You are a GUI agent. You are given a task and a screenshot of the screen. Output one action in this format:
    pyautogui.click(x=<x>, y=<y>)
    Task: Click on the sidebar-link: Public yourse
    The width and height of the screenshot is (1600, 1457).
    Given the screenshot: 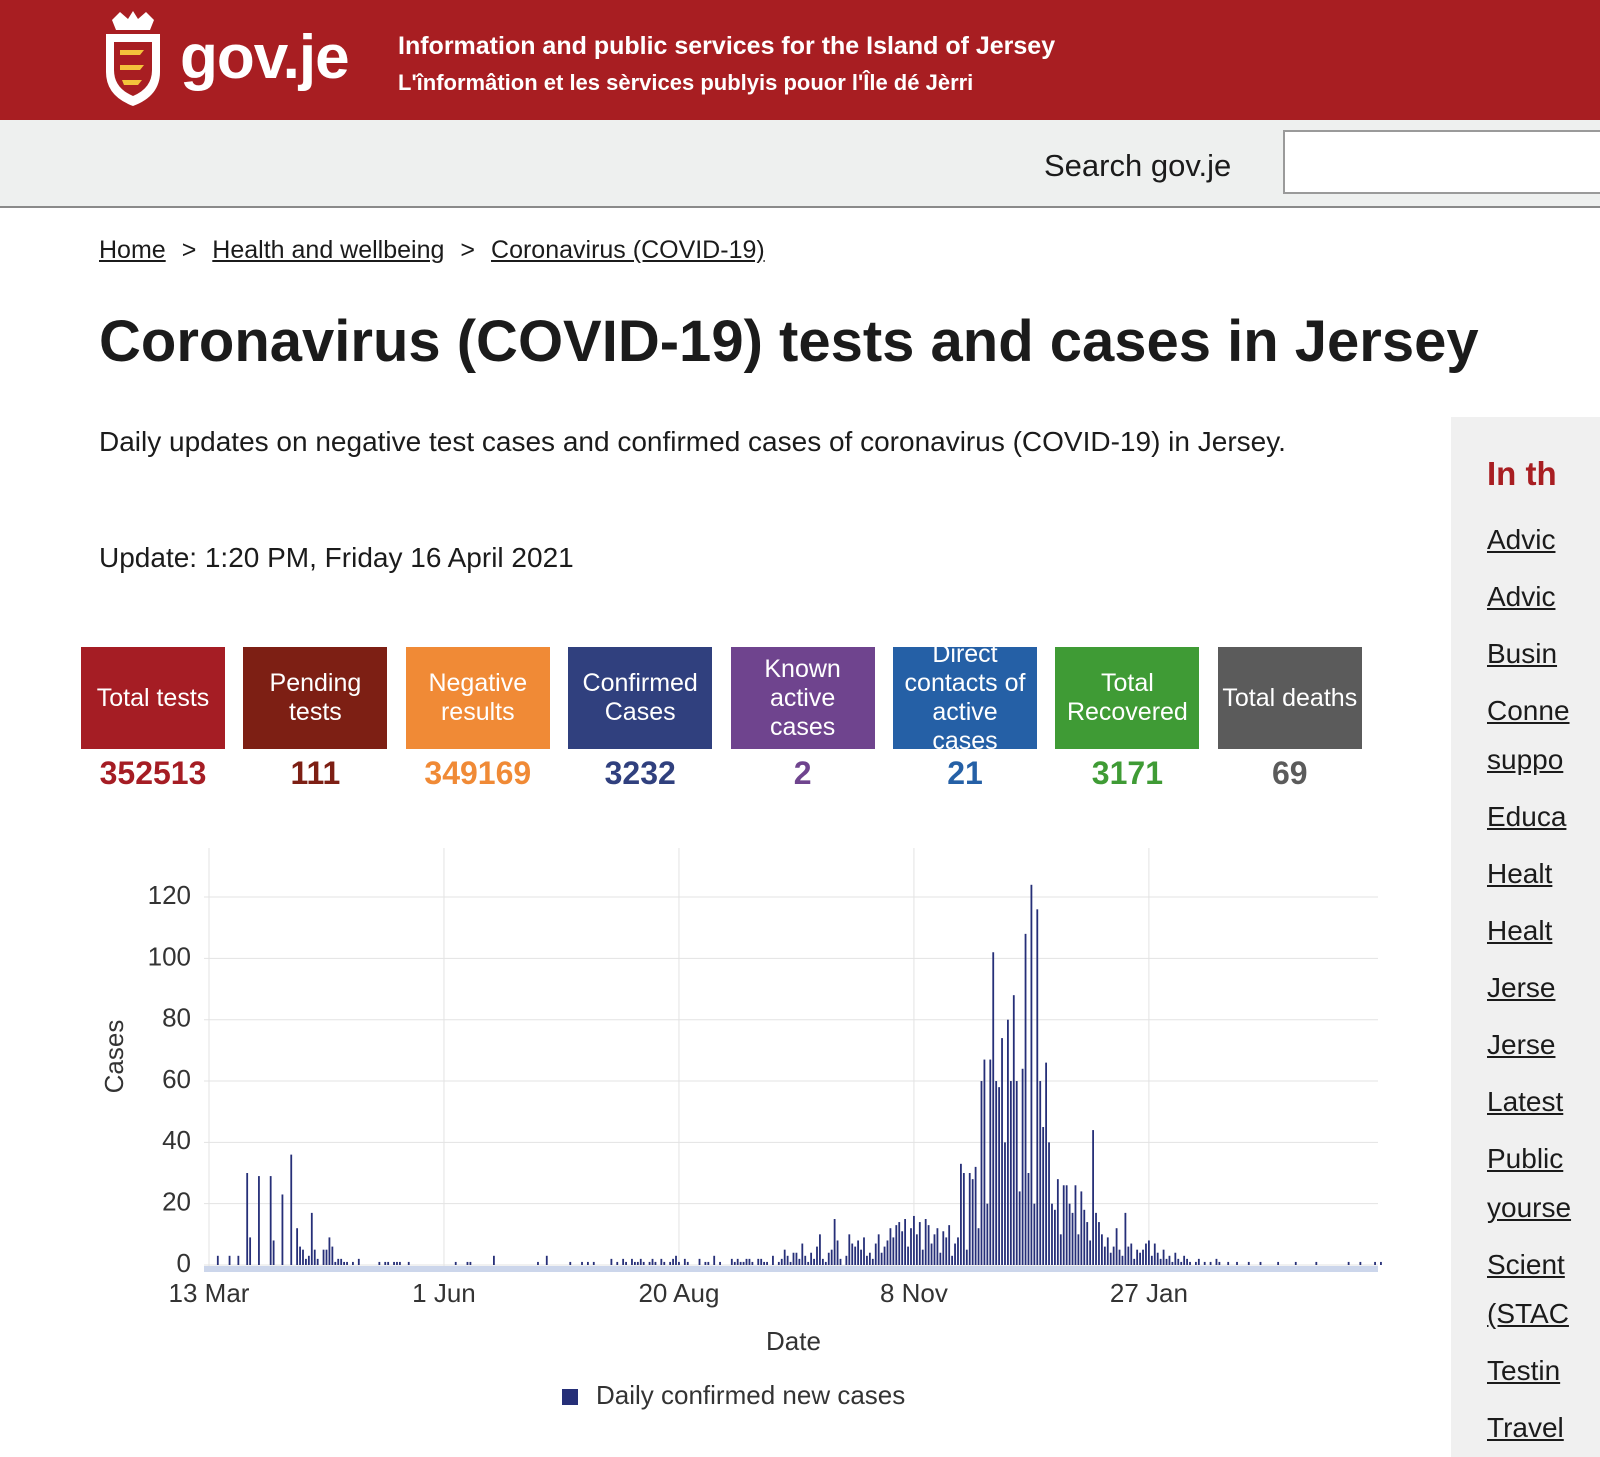 What is the action you would take?
    pyautogui.click(x=1529, y=1183)
    